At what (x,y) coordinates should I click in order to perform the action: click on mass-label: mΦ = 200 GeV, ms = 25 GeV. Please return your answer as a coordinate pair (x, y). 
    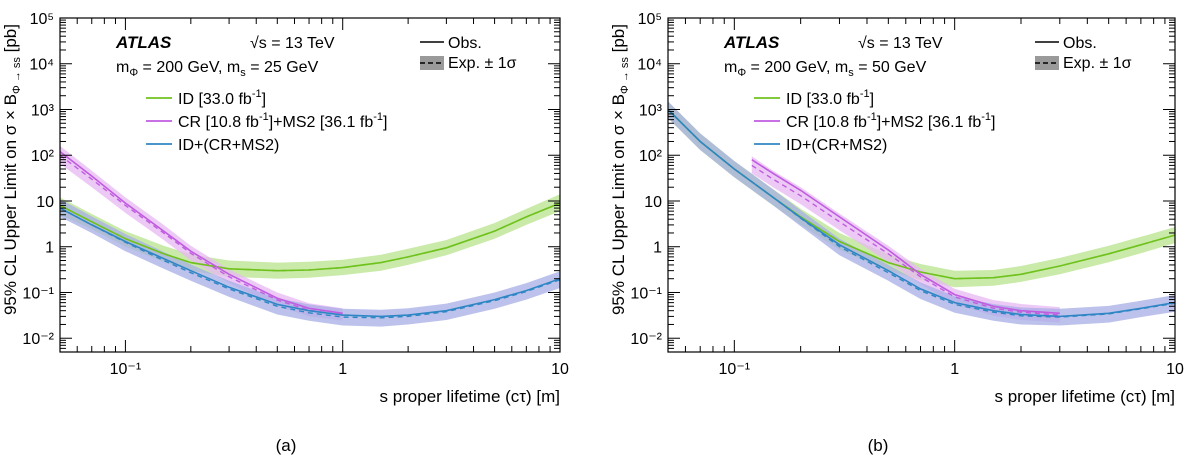
    Looking at the image, I should click on (217, 69).